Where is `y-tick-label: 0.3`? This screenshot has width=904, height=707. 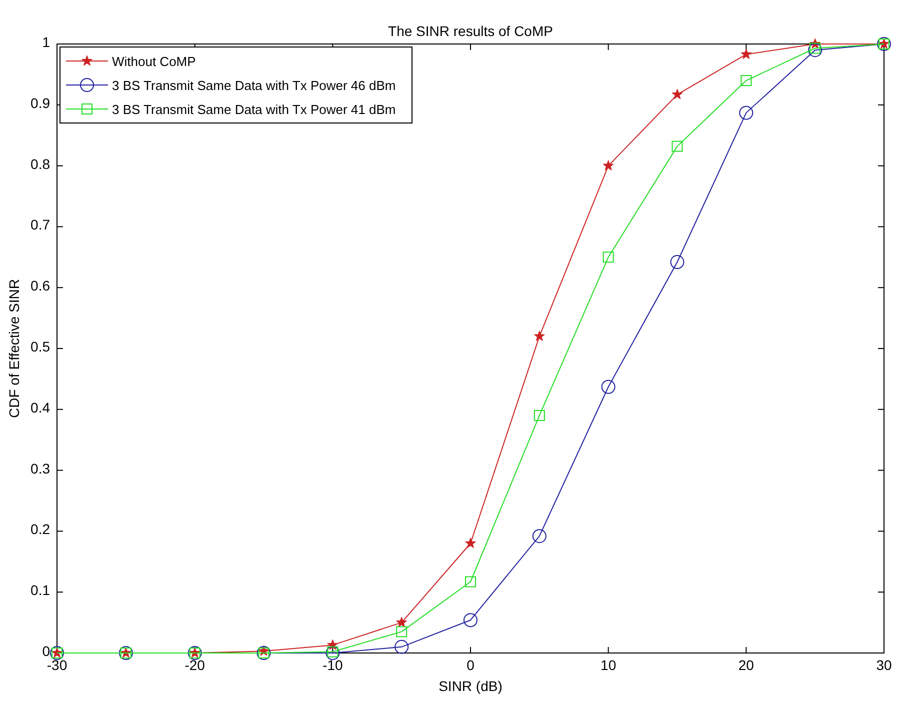
y-tick-label: 0.3 is located at coordinates (40, 468).